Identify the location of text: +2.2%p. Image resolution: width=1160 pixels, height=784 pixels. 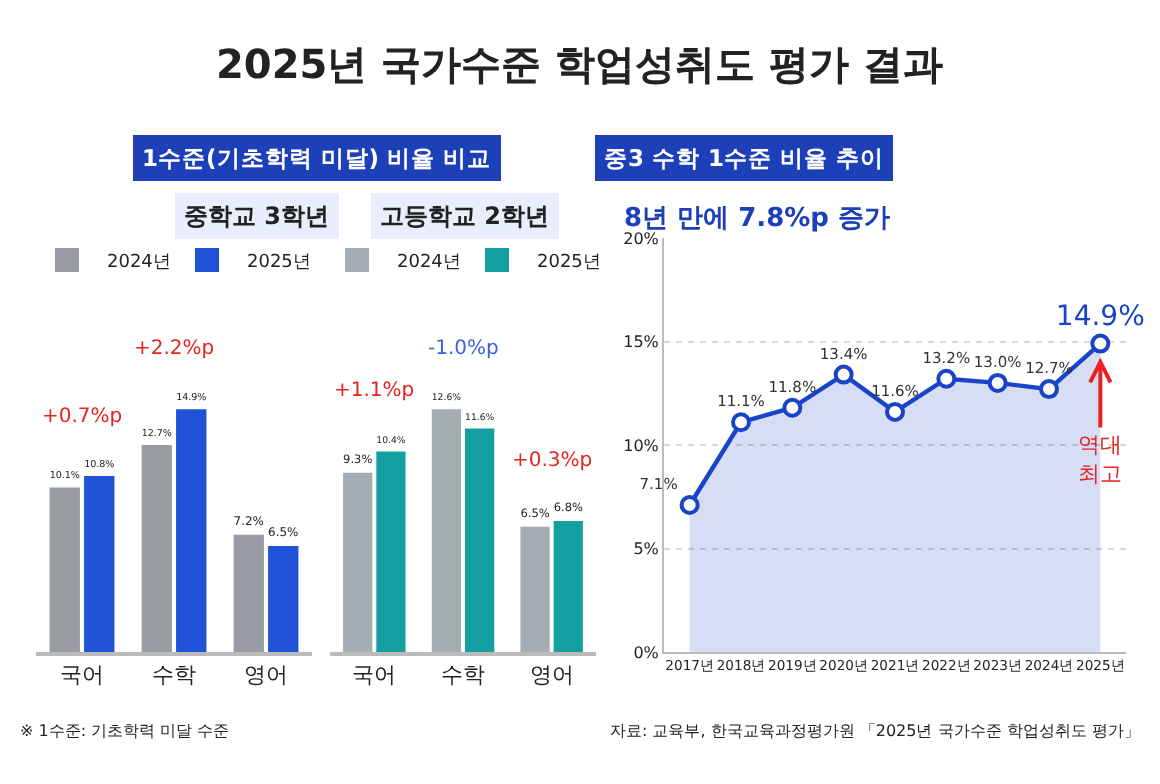
(174, 349).